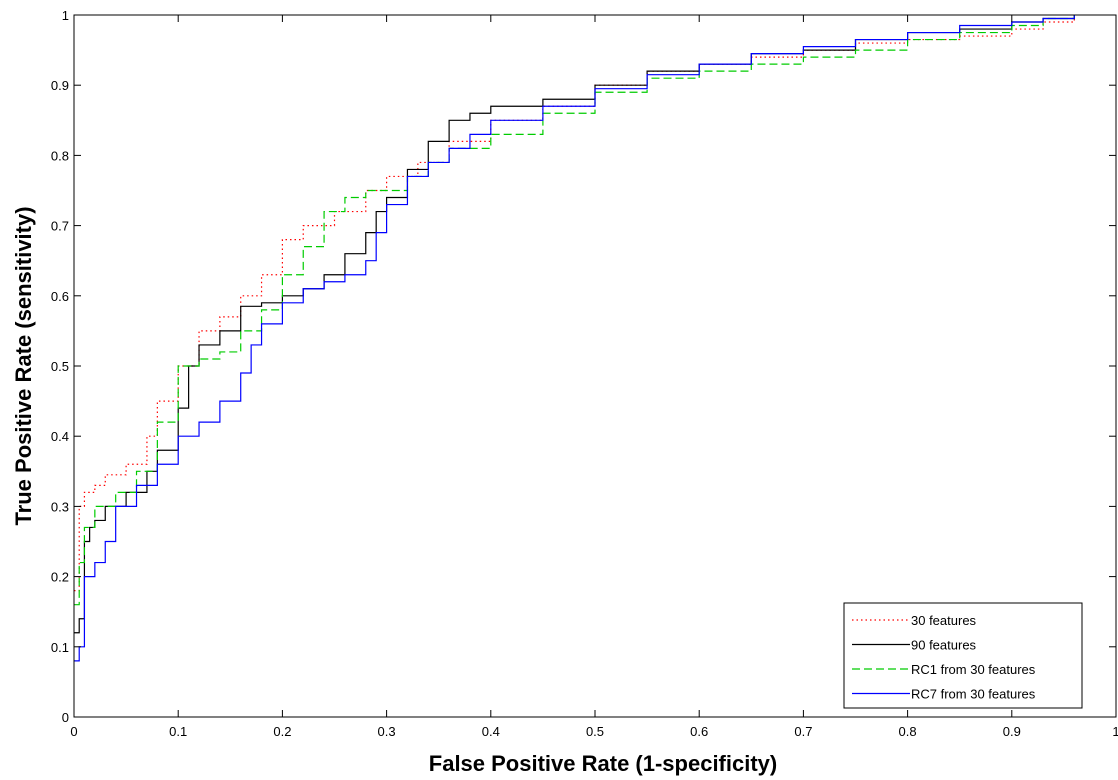 Image resolution: width=1118 pixels, height=780 pixels. Describe the element at coordinates (60, 226) in the screenshot. I see `y-tick-label: 0.7` at that location.